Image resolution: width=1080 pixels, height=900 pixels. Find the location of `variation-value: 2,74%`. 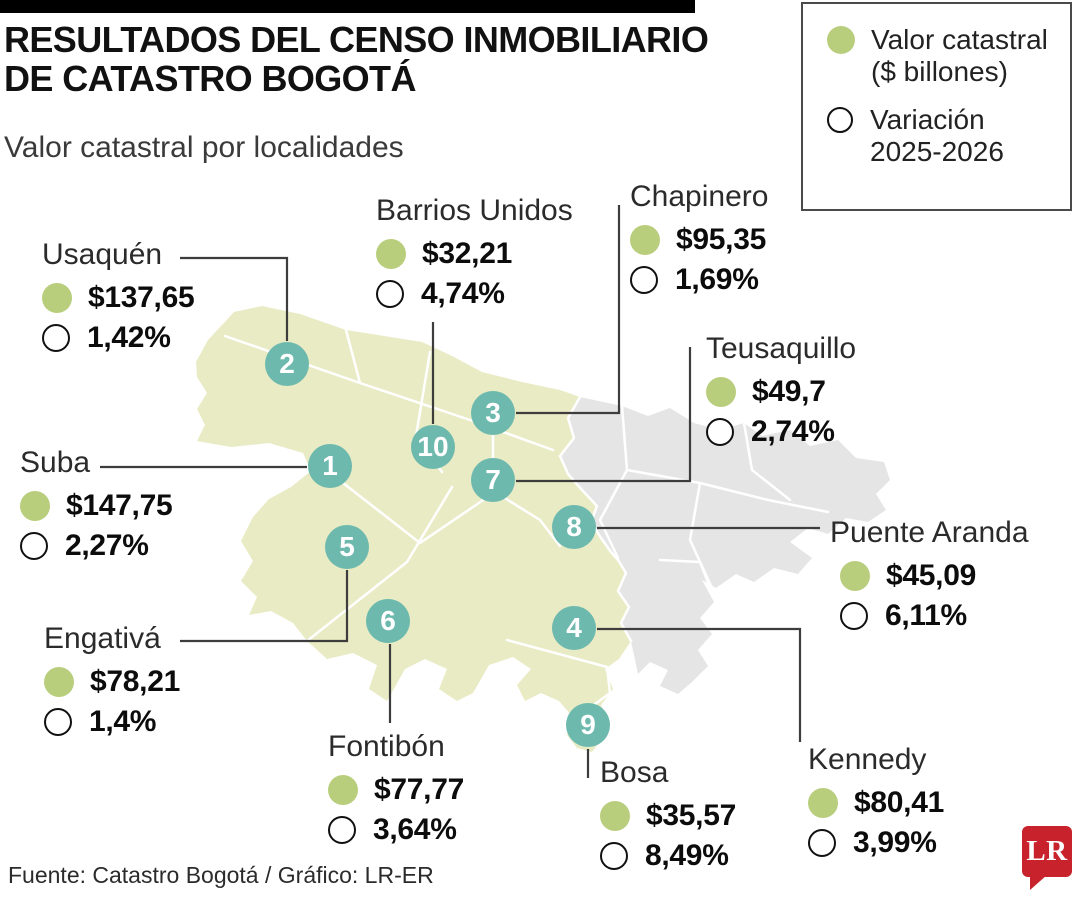

variation-value: 2,74% is located at coordinates (793, 431).